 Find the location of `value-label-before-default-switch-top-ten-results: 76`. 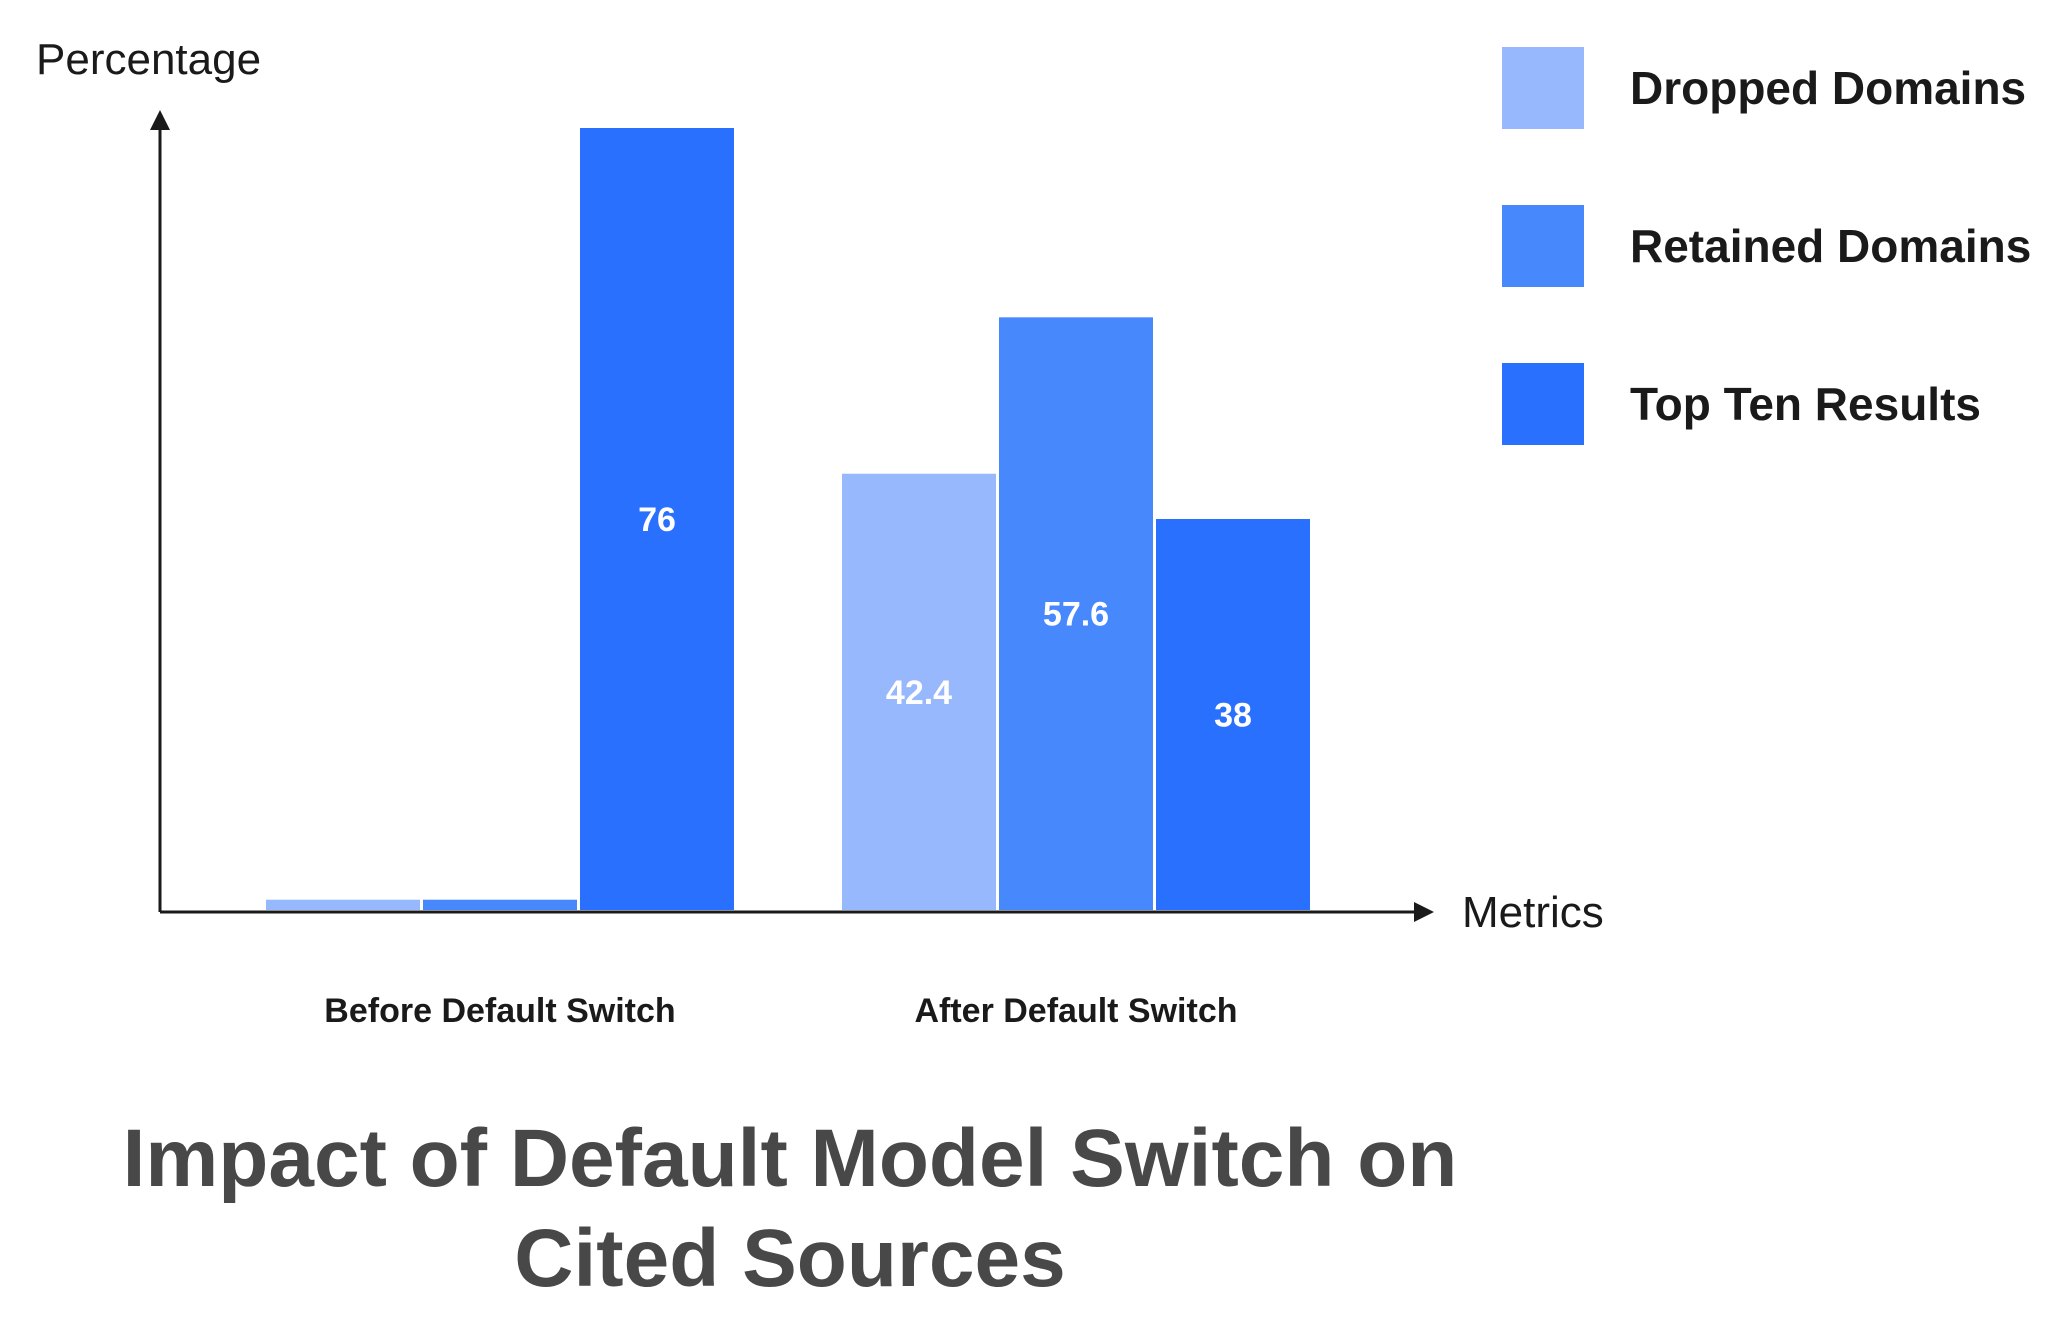

value-label-before-default-switch-top-ten-results: 76 is located at coordinates (657, 520).